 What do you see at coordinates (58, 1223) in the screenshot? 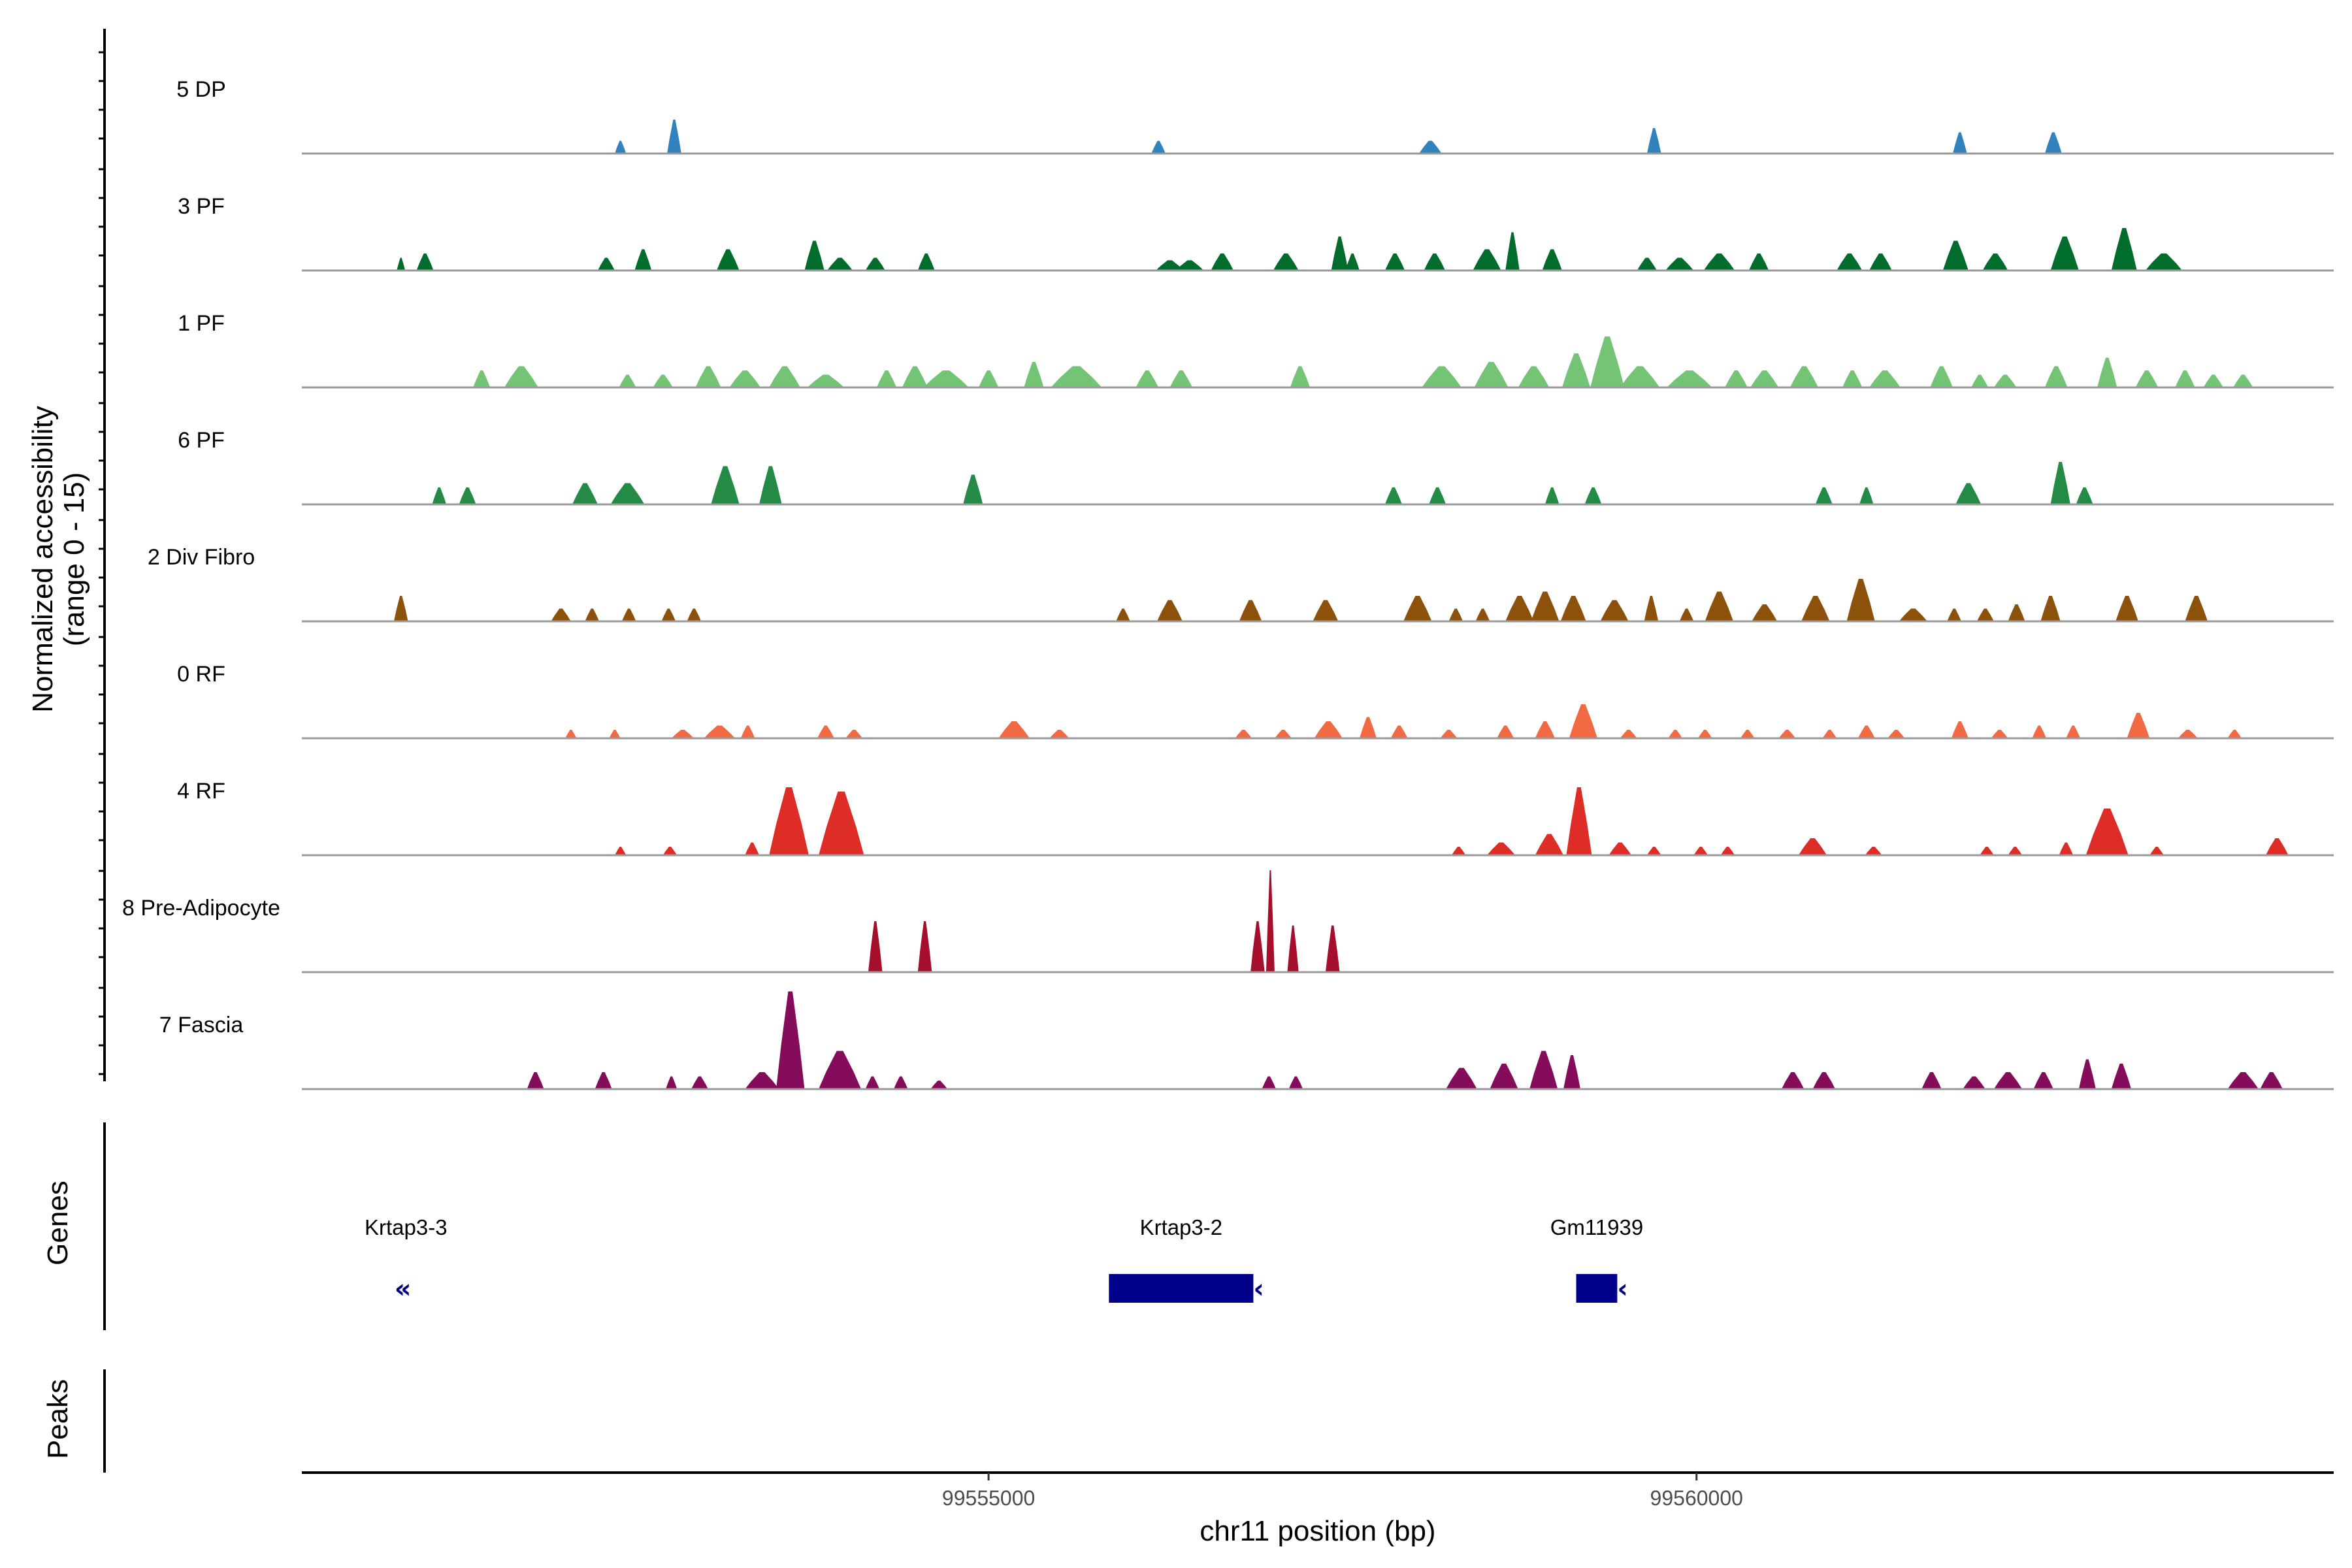
I see `genes-panel-title: Genes` at bounding box center [58, 1223].